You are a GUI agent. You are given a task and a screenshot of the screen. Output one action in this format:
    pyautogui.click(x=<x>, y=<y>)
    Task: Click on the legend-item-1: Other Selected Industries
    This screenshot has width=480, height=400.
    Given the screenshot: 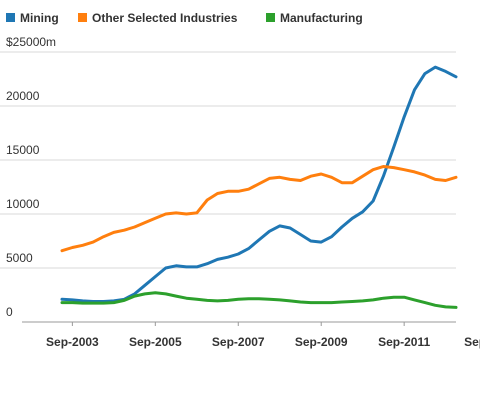 What is the action you would take?
    pyautogui.click(x=158, y=18)
    